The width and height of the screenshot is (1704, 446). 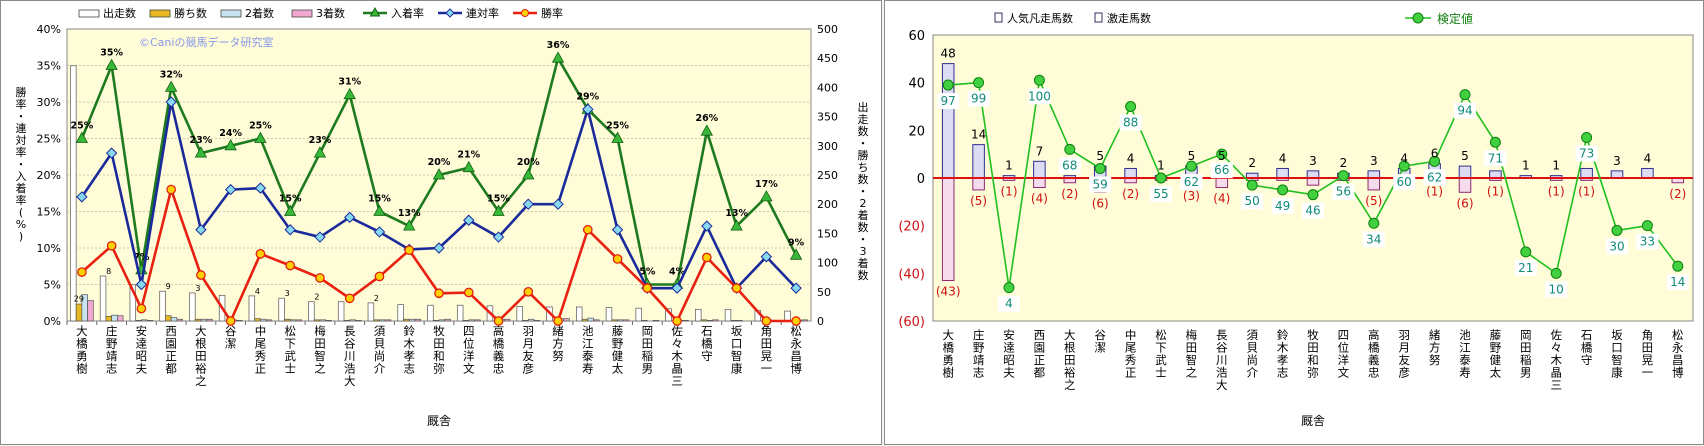 I want to click on score-label: 30, so click(x=1616, y=246).